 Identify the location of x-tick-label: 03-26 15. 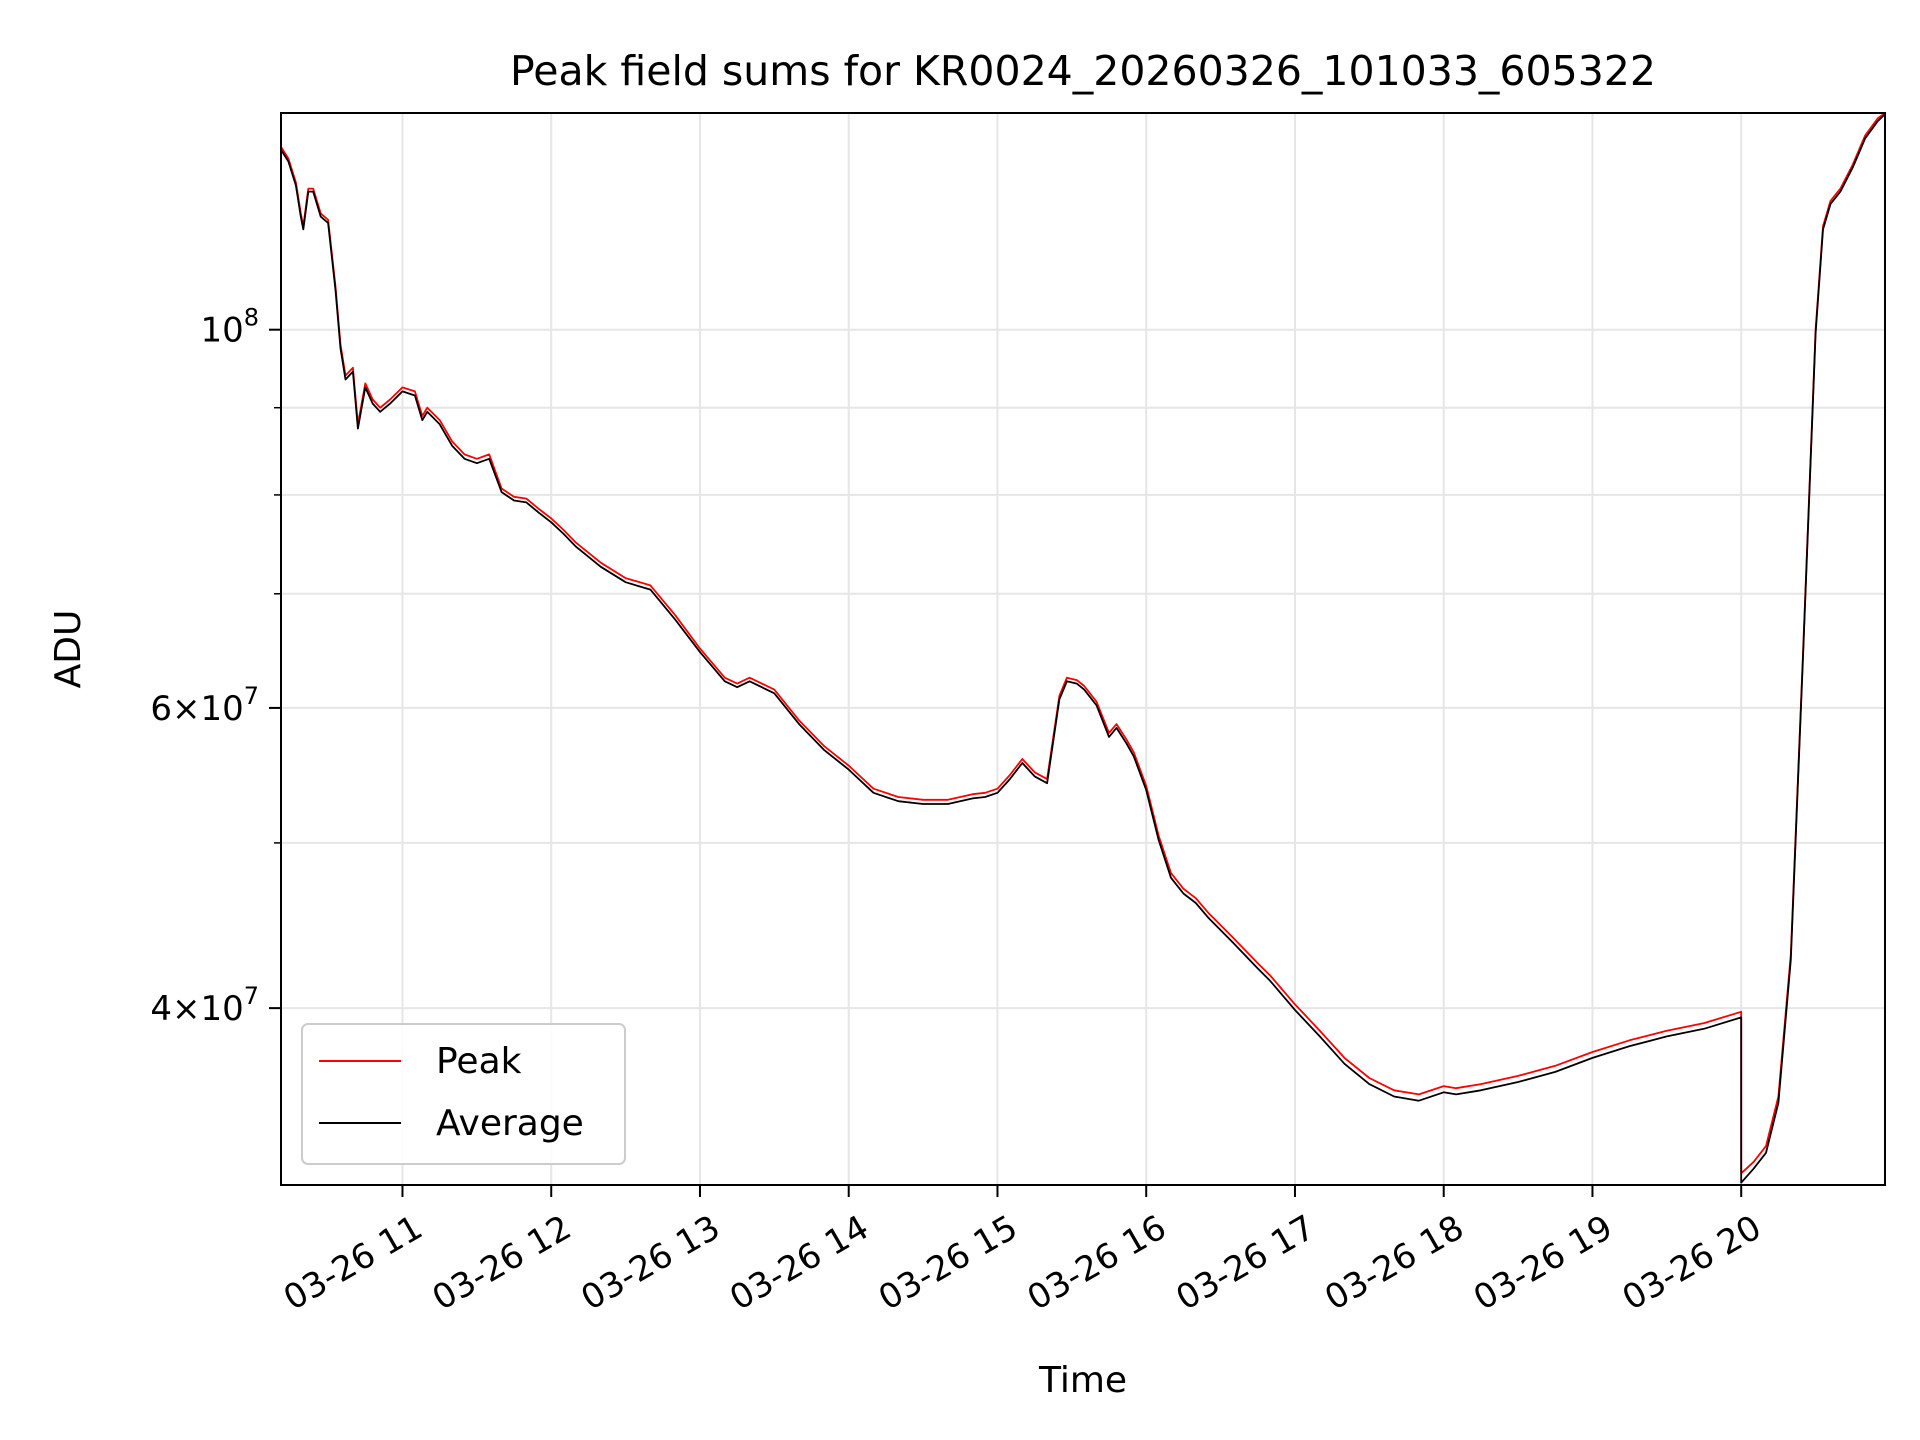
(948, 1263).